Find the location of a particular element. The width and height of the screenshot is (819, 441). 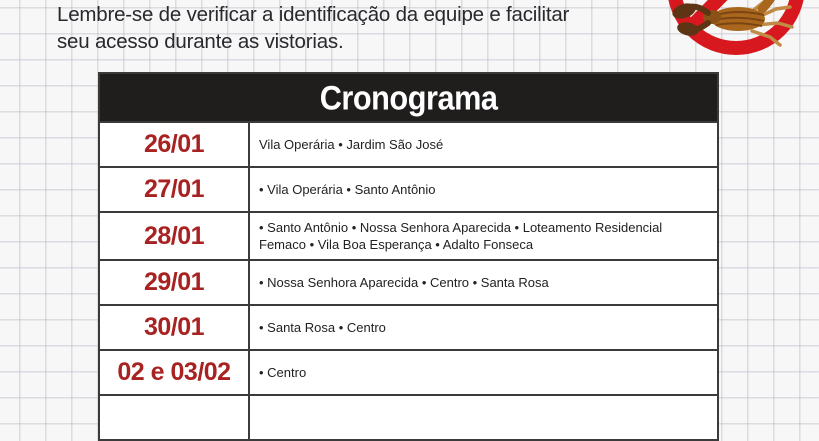

table-header: Cronograma is located at coordinates (408, 97).